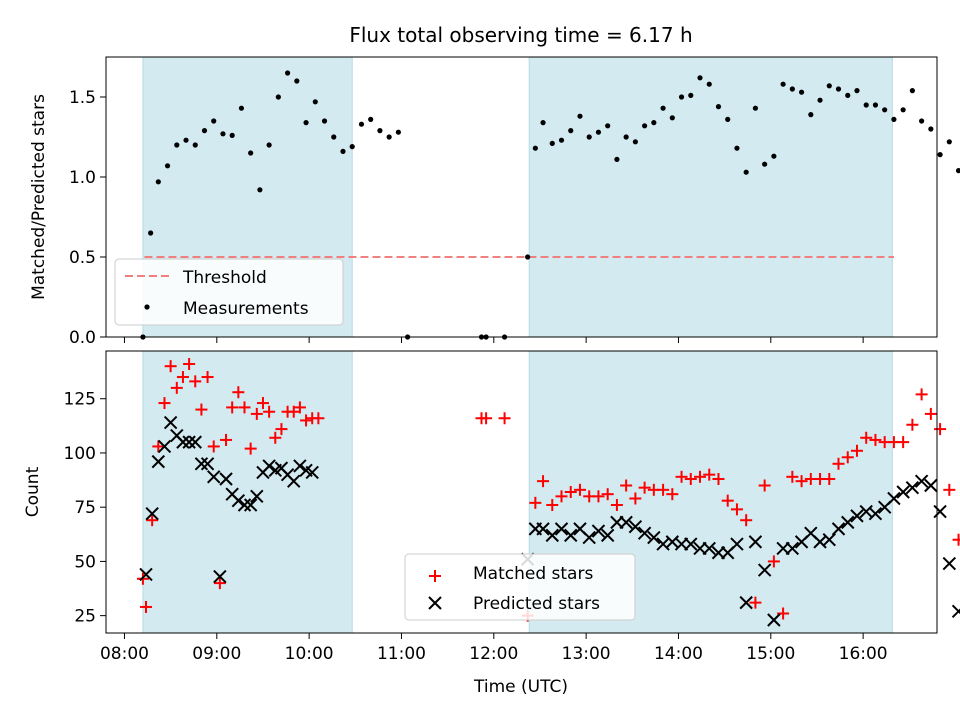  I want to click on count-y-tick-label: 100, so click(80, 454).